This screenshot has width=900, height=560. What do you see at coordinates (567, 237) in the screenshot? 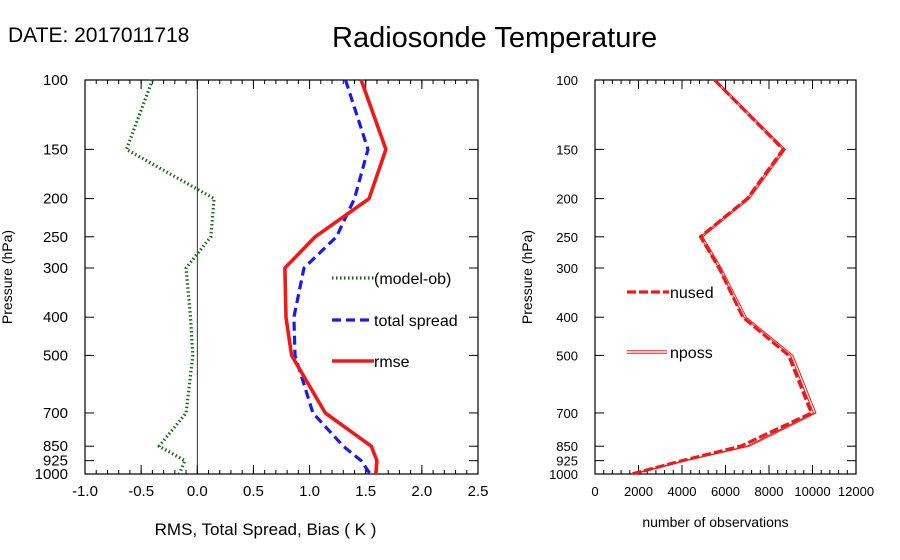
I see `plot2-y-tick-label: 250` at bounding box center [567, 237].